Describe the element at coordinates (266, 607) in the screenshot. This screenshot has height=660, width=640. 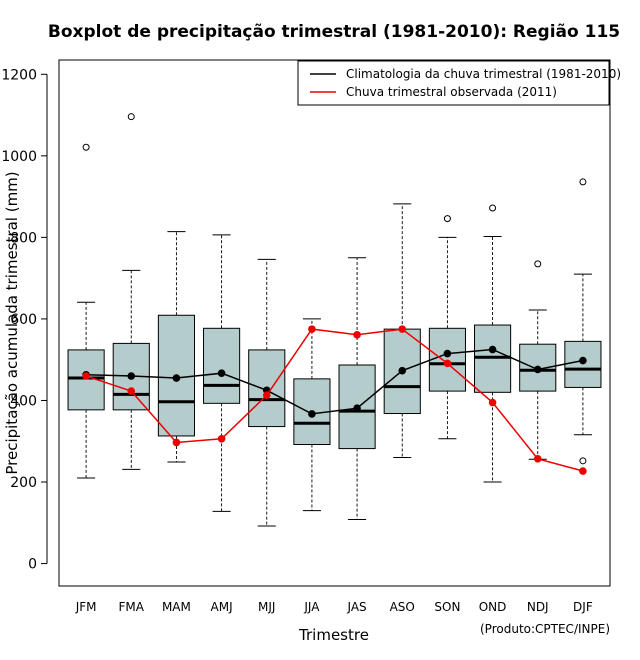
I see `x-tick-label-mjj: MJJ` at that location.